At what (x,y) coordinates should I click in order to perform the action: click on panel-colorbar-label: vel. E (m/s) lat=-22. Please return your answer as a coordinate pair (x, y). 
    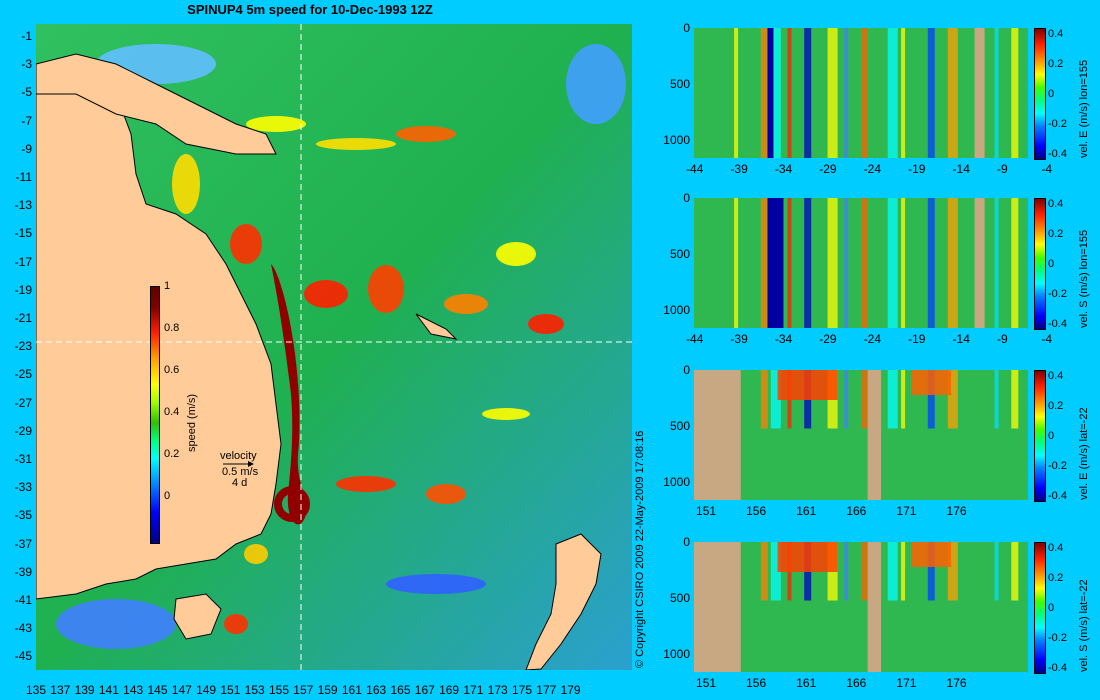
    Looking at the image, I should click on (1084, 453).